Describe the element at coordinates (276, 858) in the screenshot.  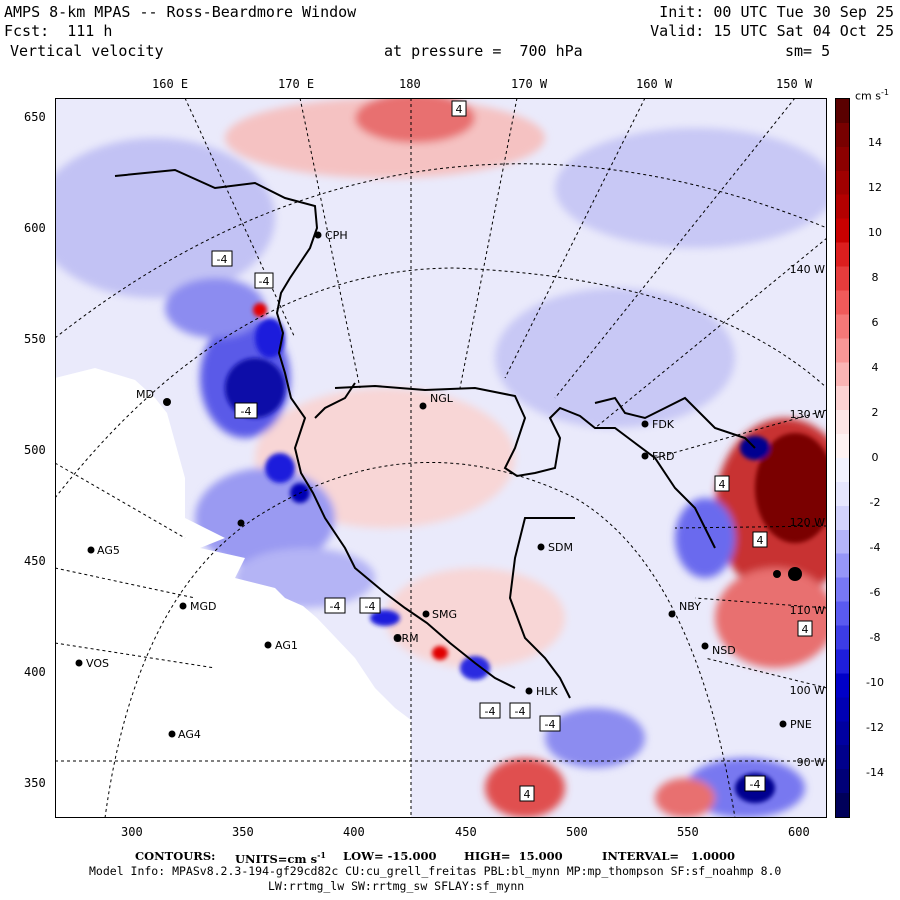
I see `footer-units-text: UNITS=cm s` at that location.